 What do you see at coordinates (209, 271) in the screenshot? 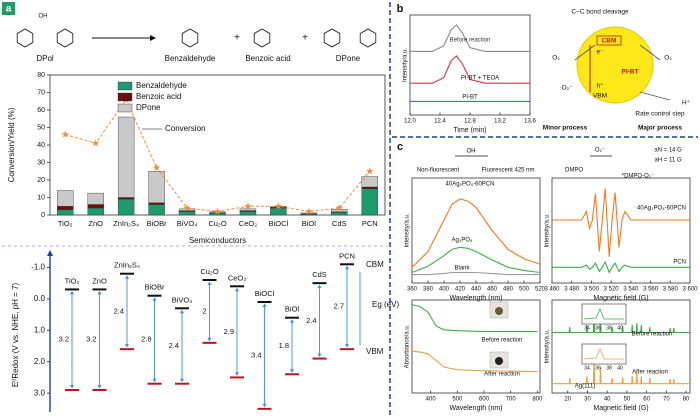
I see `category-label: Cu₂O` at bounding box center [209, 271].